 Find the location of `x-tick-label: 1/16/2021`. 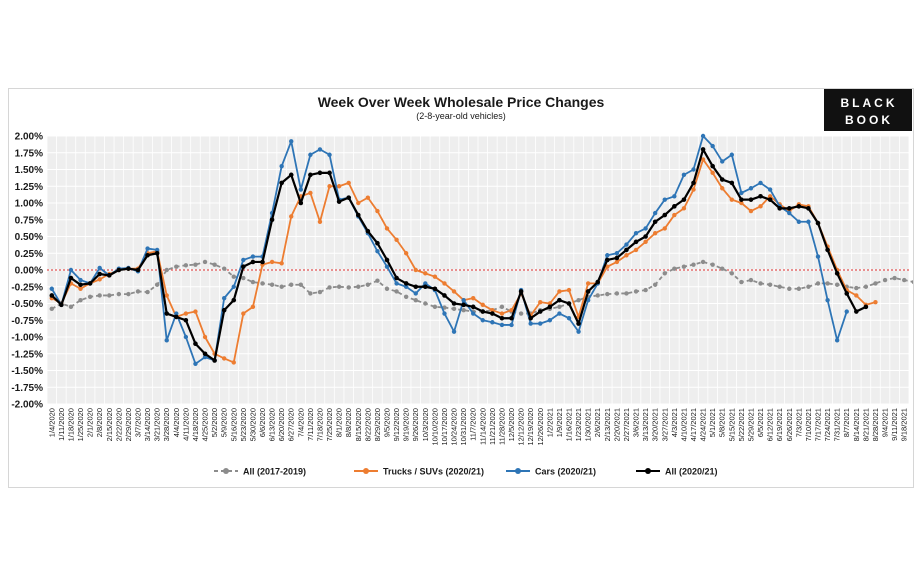

x-tick-label: 1/16/2021 is located at coordinates (568, 424).